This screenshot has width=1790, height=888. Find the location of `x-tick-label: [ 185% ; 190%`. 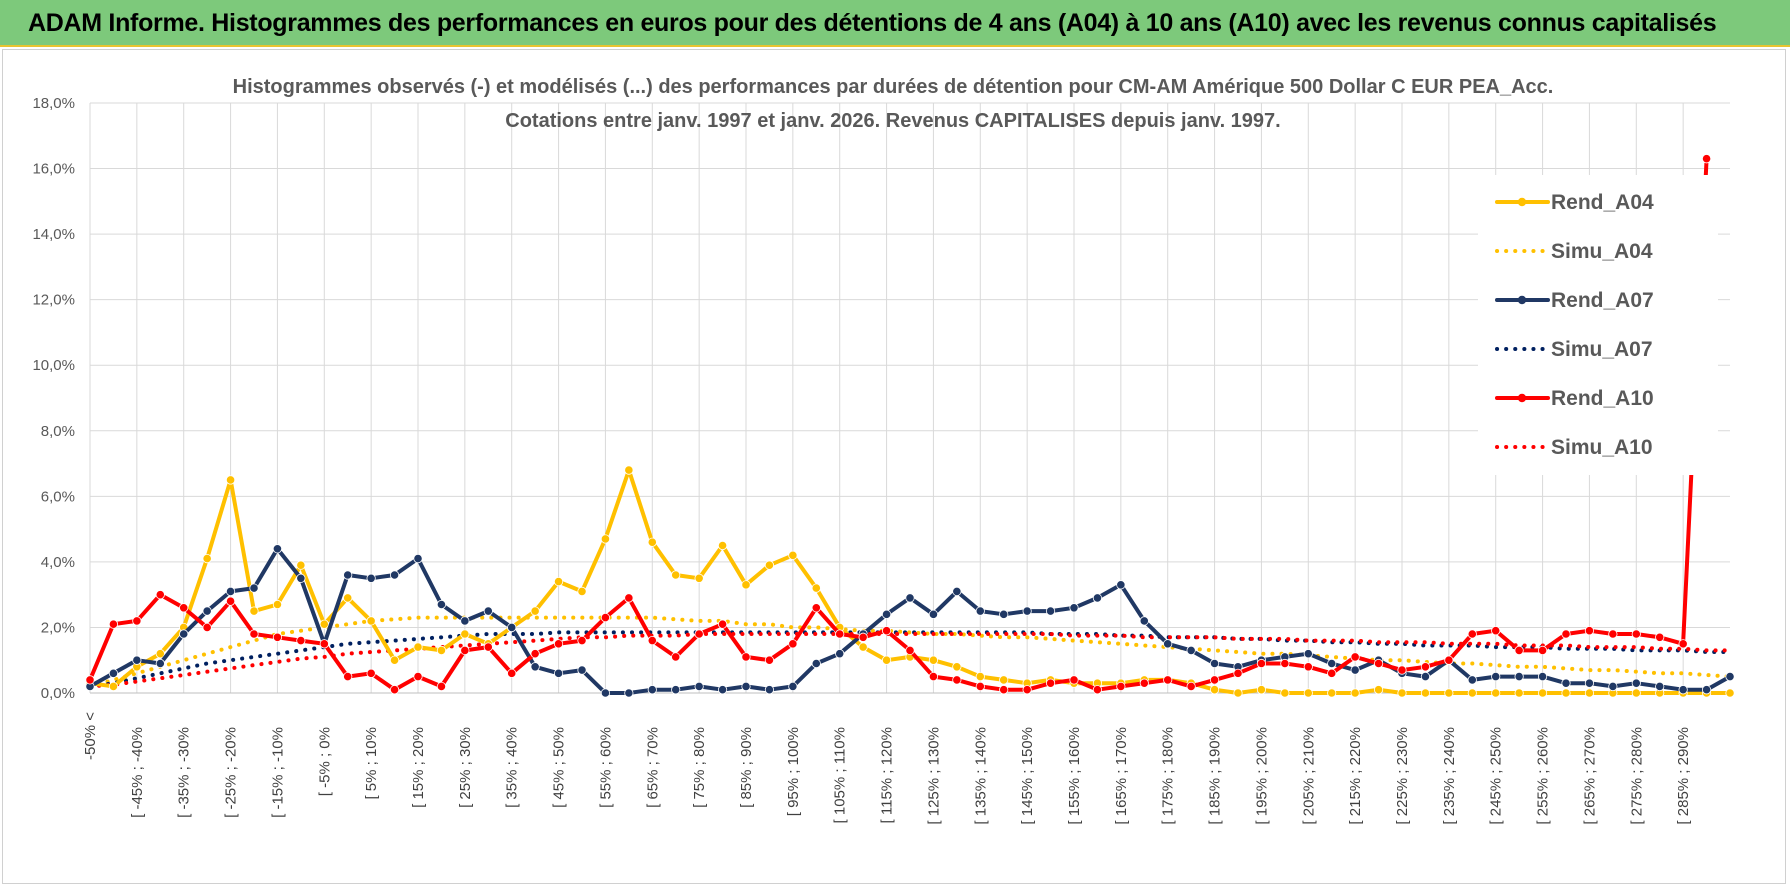

x-tick-label: [ 185% ; 190% is located at coordinates (1215, 776).